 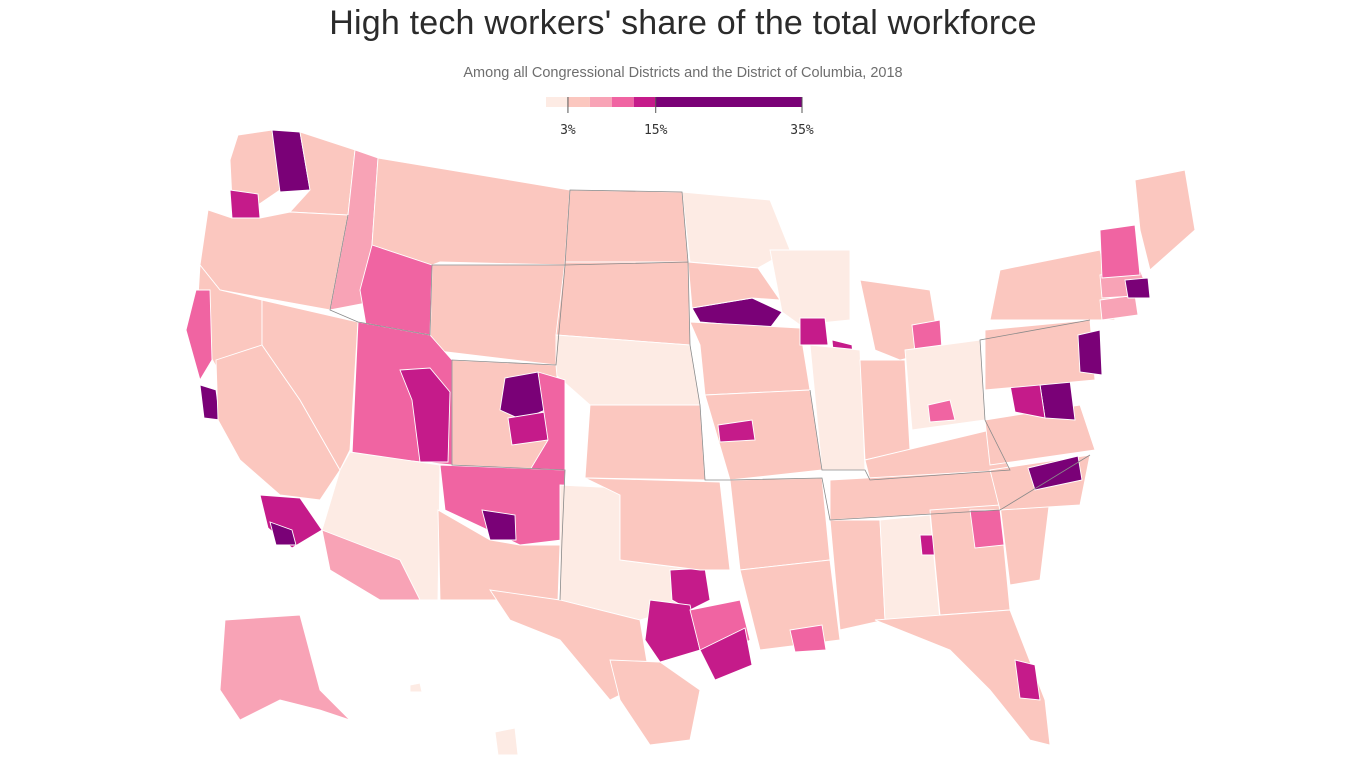 I want to click on district-iowa, so click(x=750, y=358).